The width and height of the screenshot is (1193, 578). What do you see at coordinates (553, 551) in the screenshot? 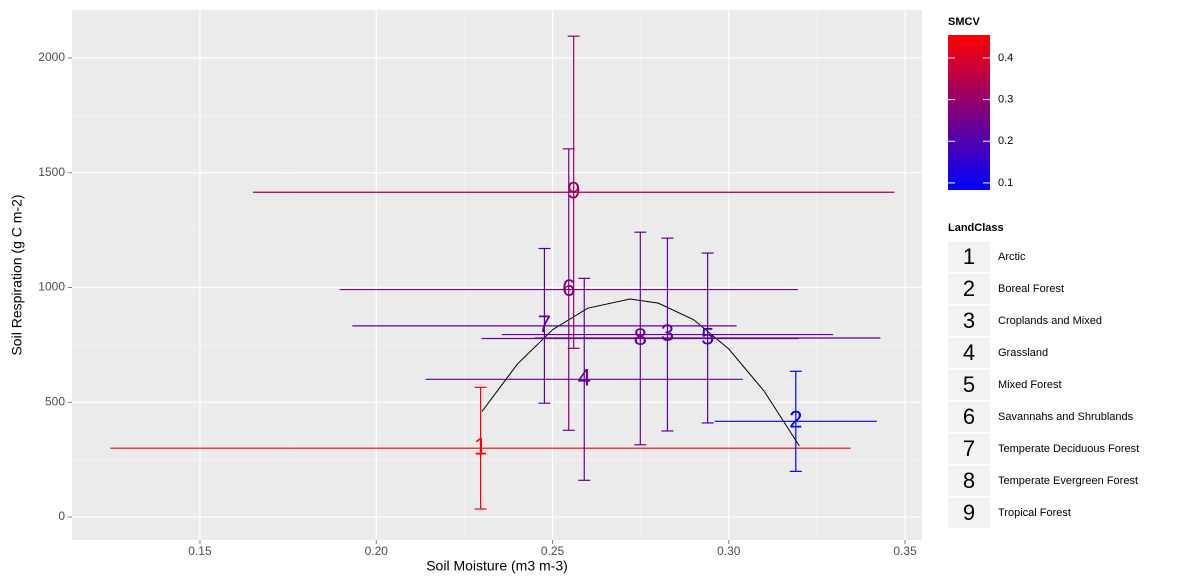
I see `x-tick-label: 0.25` at bounding box center [553, 551].